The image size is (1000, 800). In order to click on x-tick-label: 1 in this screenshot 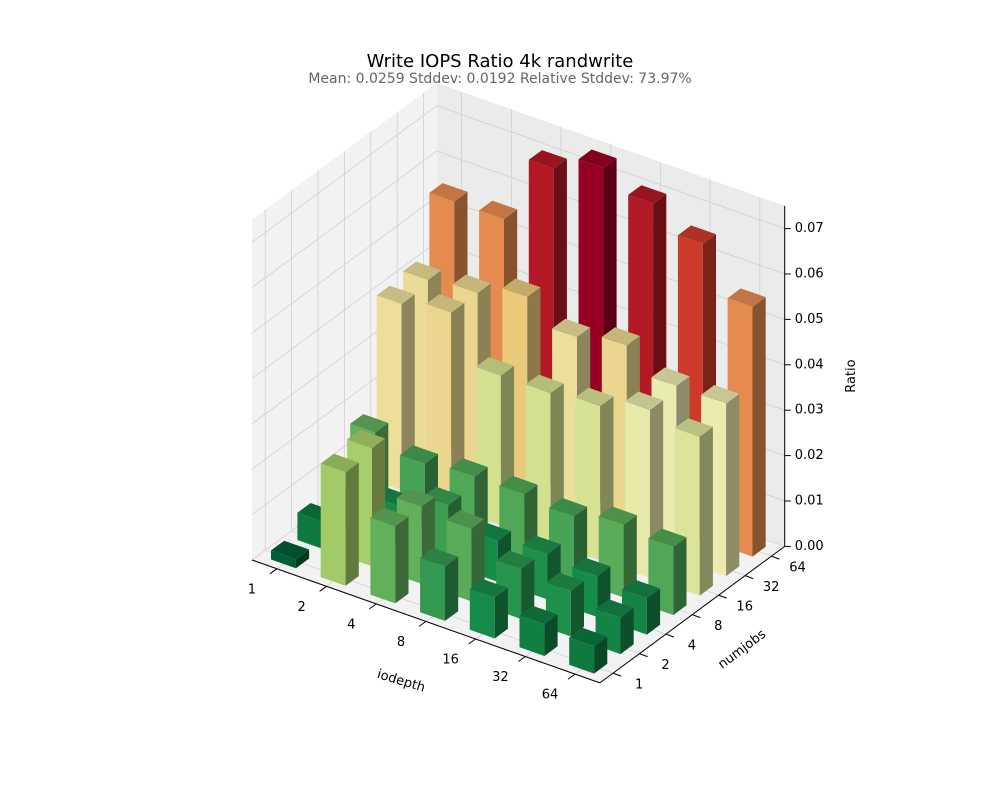, I will do `click(252, 589)`.